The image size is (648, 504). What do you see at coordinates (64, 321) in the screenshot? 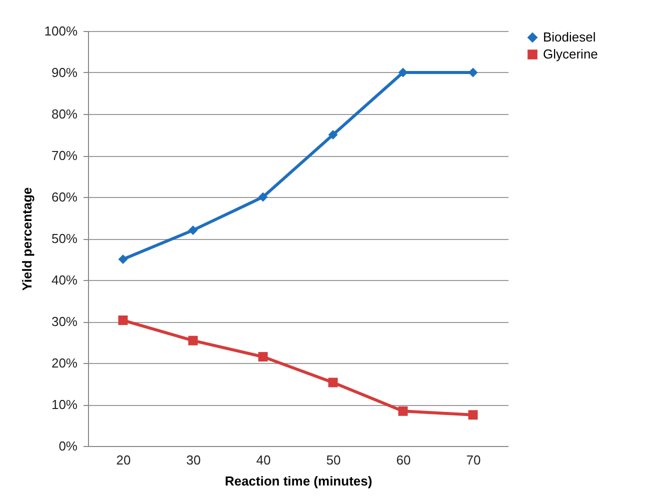
I see `y-tick-label: 30%` at bounding box center [64, 321].